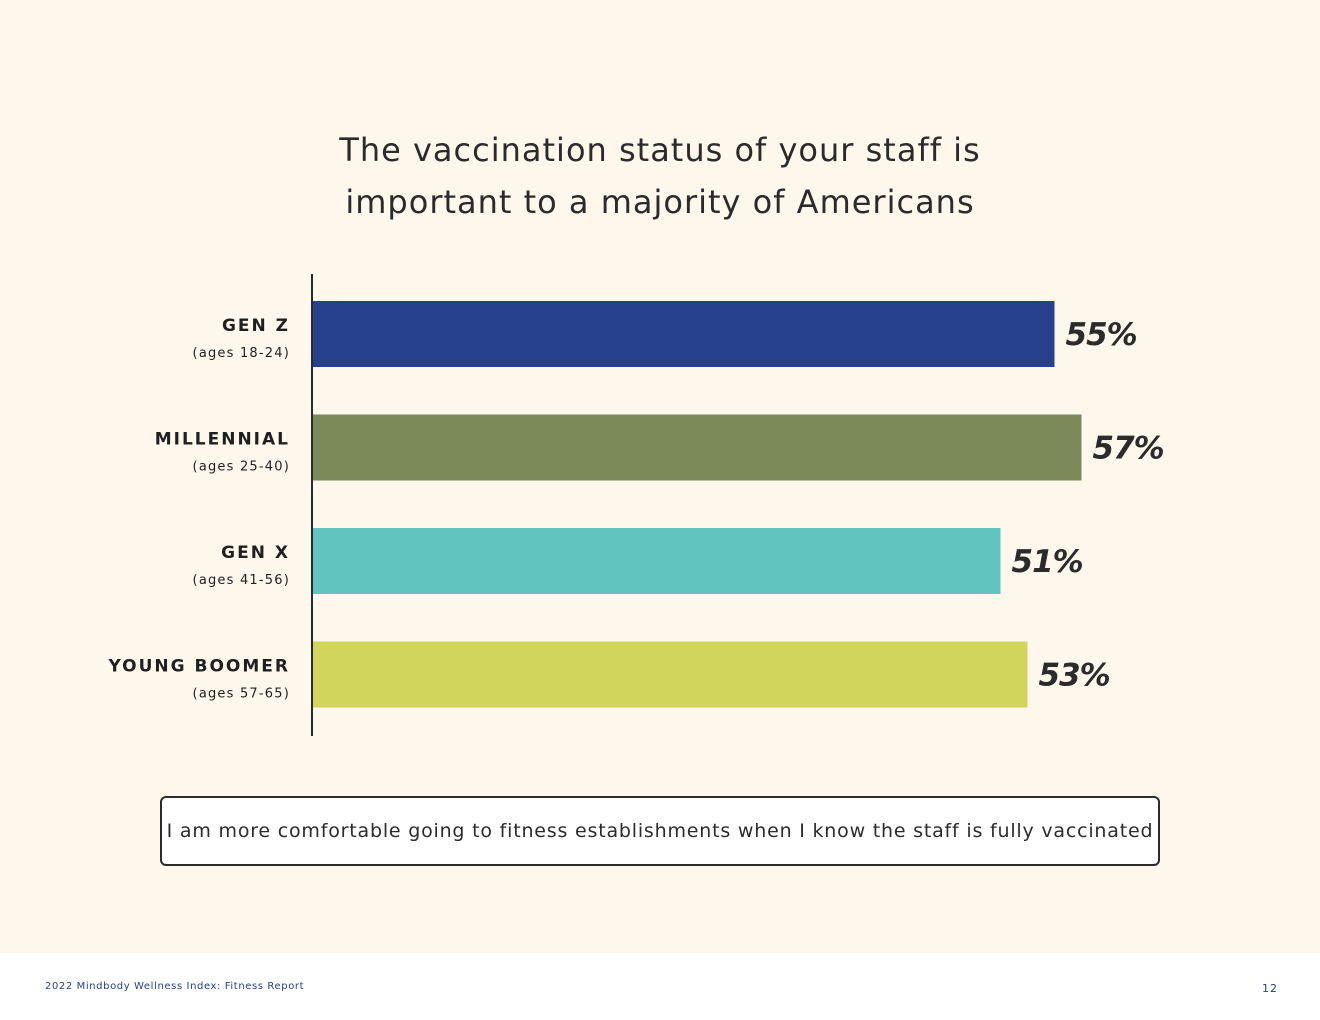  What do you see at coordinates (1101, 335) in the screenshot?
I see `value-label: 55%` at bounding box center [1101, 335].